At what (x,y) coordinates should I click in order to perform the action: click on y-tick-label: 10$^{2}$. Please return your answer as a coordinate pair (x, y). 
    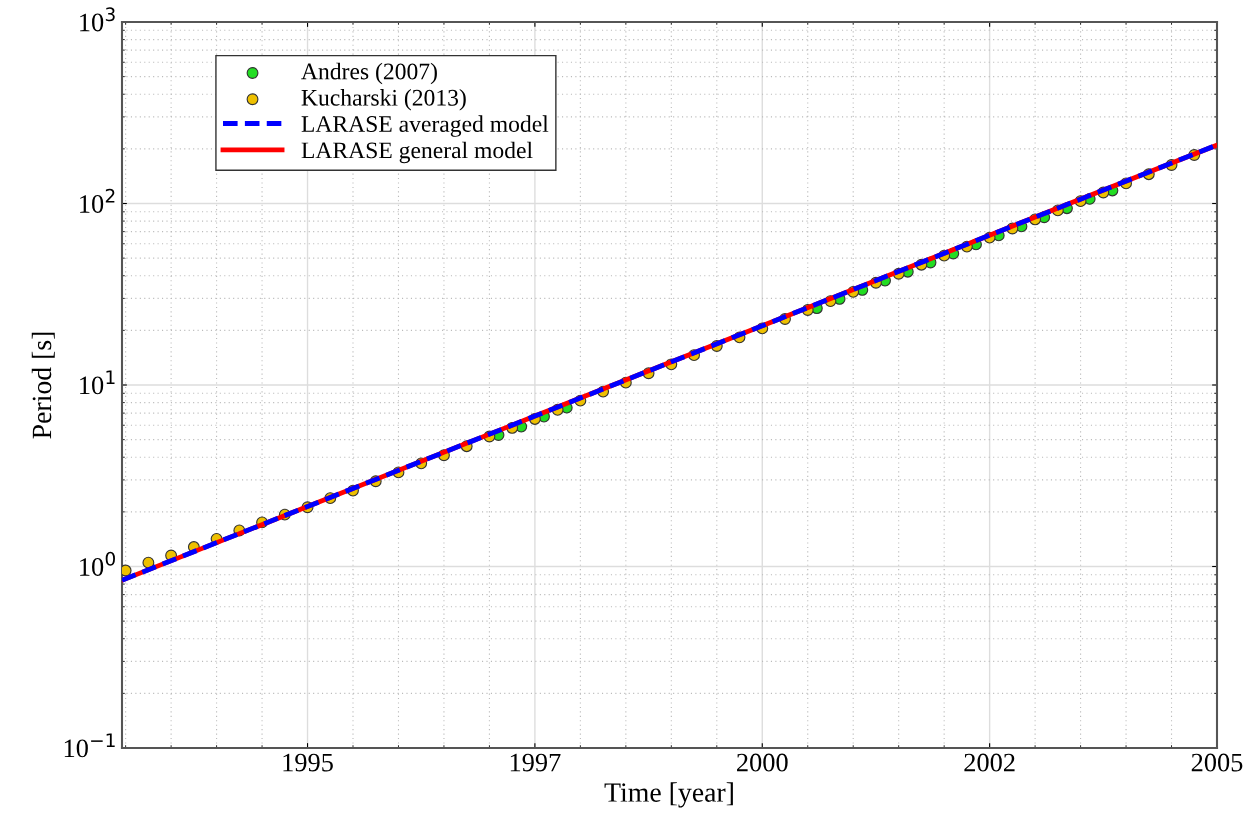
    Looking at the image, I should click on (97, 200).